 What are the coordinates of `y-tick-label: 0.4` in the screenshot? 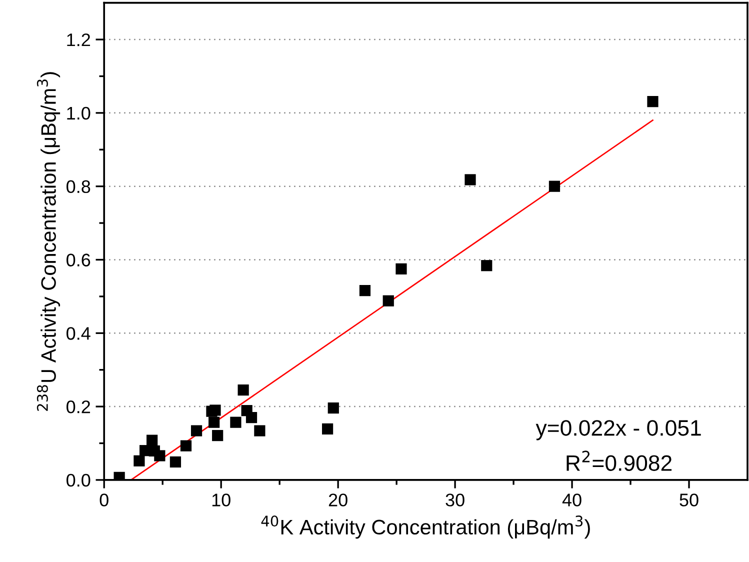 It's located at (78, 333).